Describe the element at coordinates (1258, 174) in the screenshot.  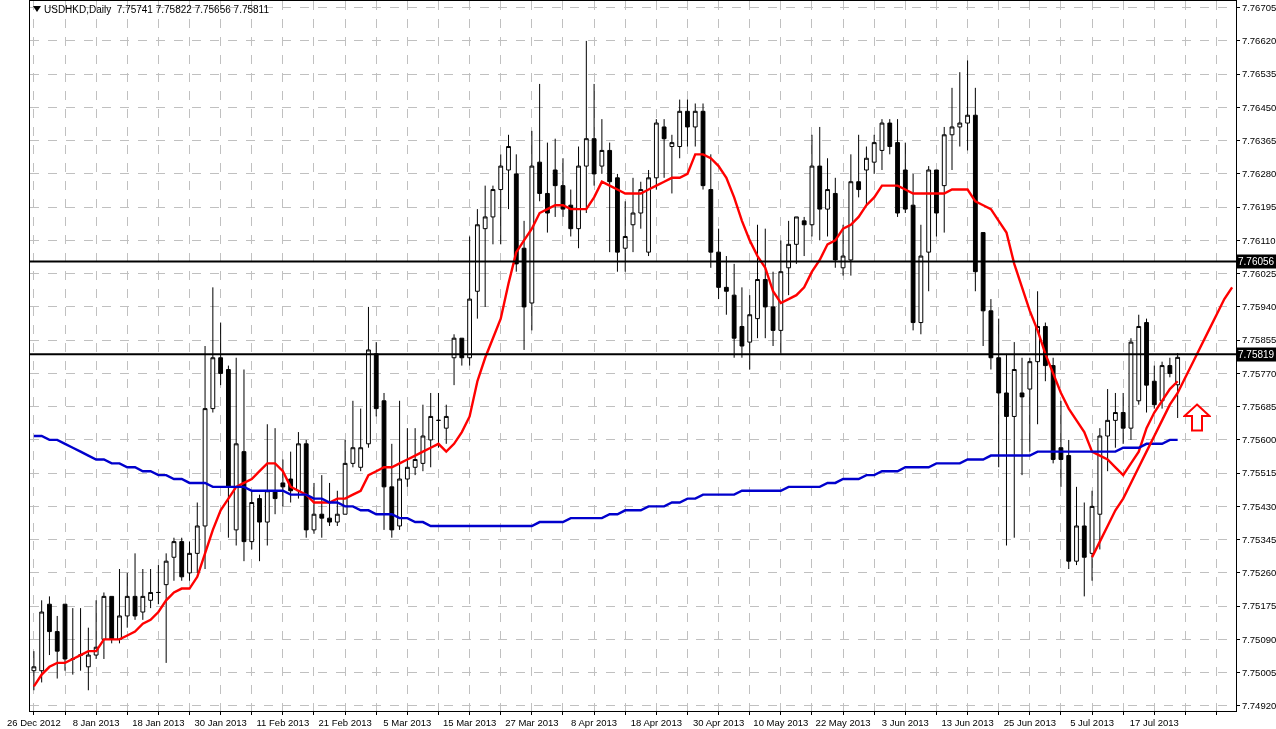
I see `y-tick-label: 7.76280` at that location.